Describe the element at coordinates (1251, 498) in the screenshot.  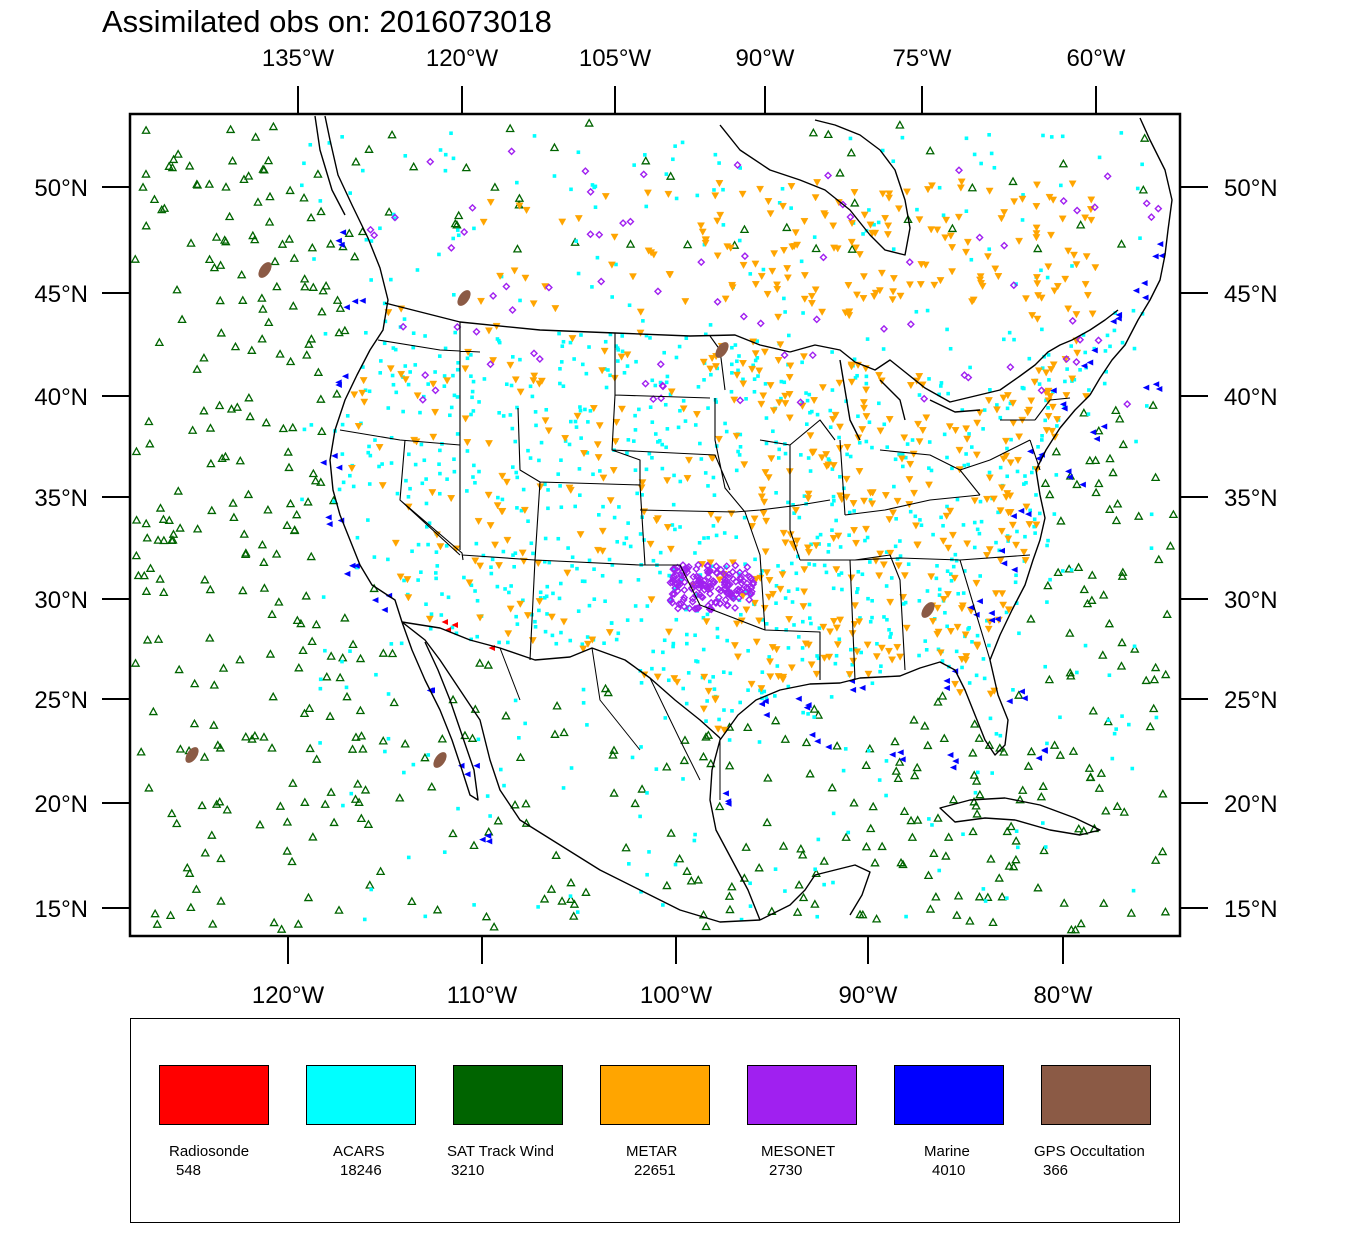
I see `lat-label-right: 35°N` at that location.